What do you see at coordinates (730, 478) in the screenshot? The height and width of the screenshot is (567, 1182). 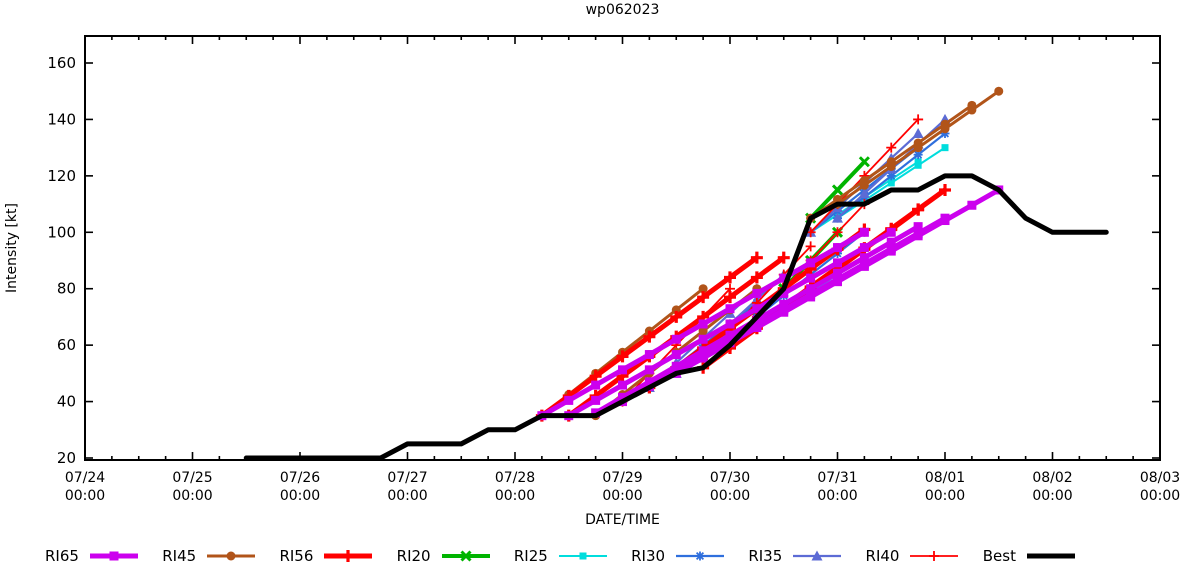 I see `svg-text: 07/30` at bounding box center [730, 478].